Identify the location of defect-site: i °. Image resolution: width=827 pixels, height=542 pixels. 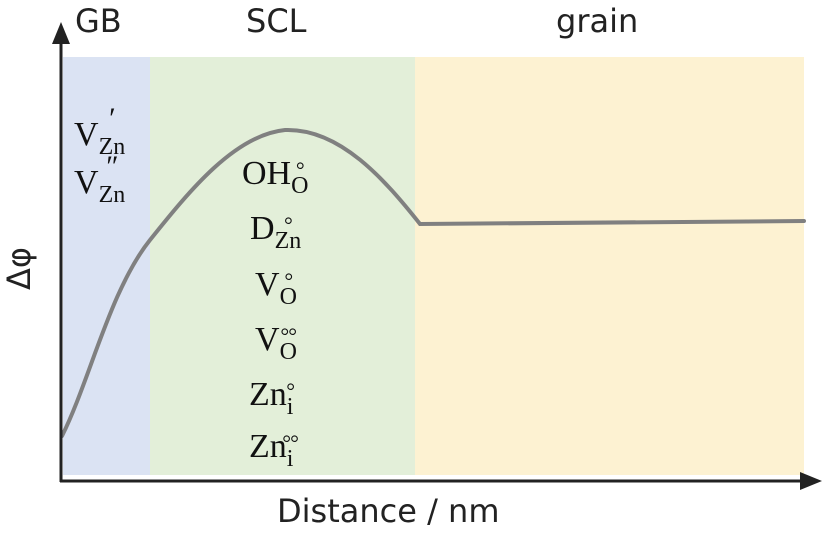
(290, 399).